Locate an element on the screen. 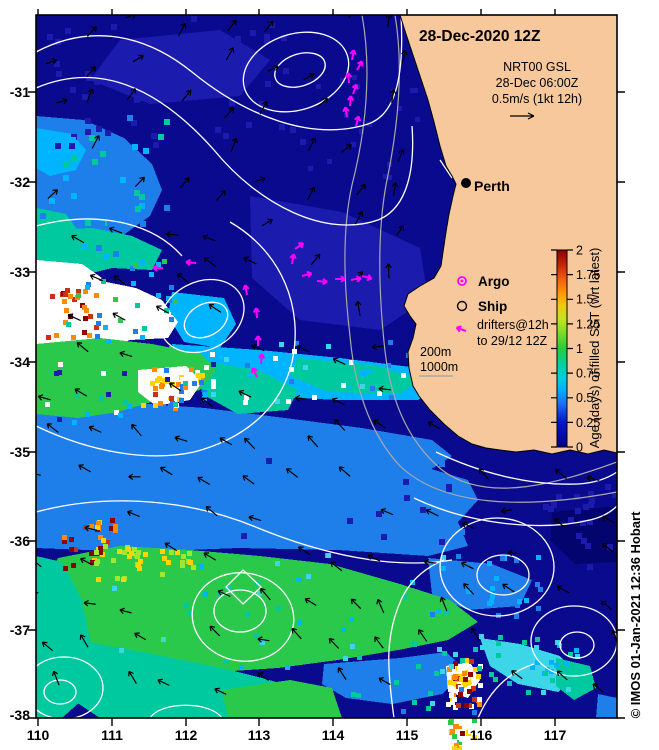 The height and width of the screenshot is (750, 659). y-tick-label: -33 is located at coordinates (20, 272).